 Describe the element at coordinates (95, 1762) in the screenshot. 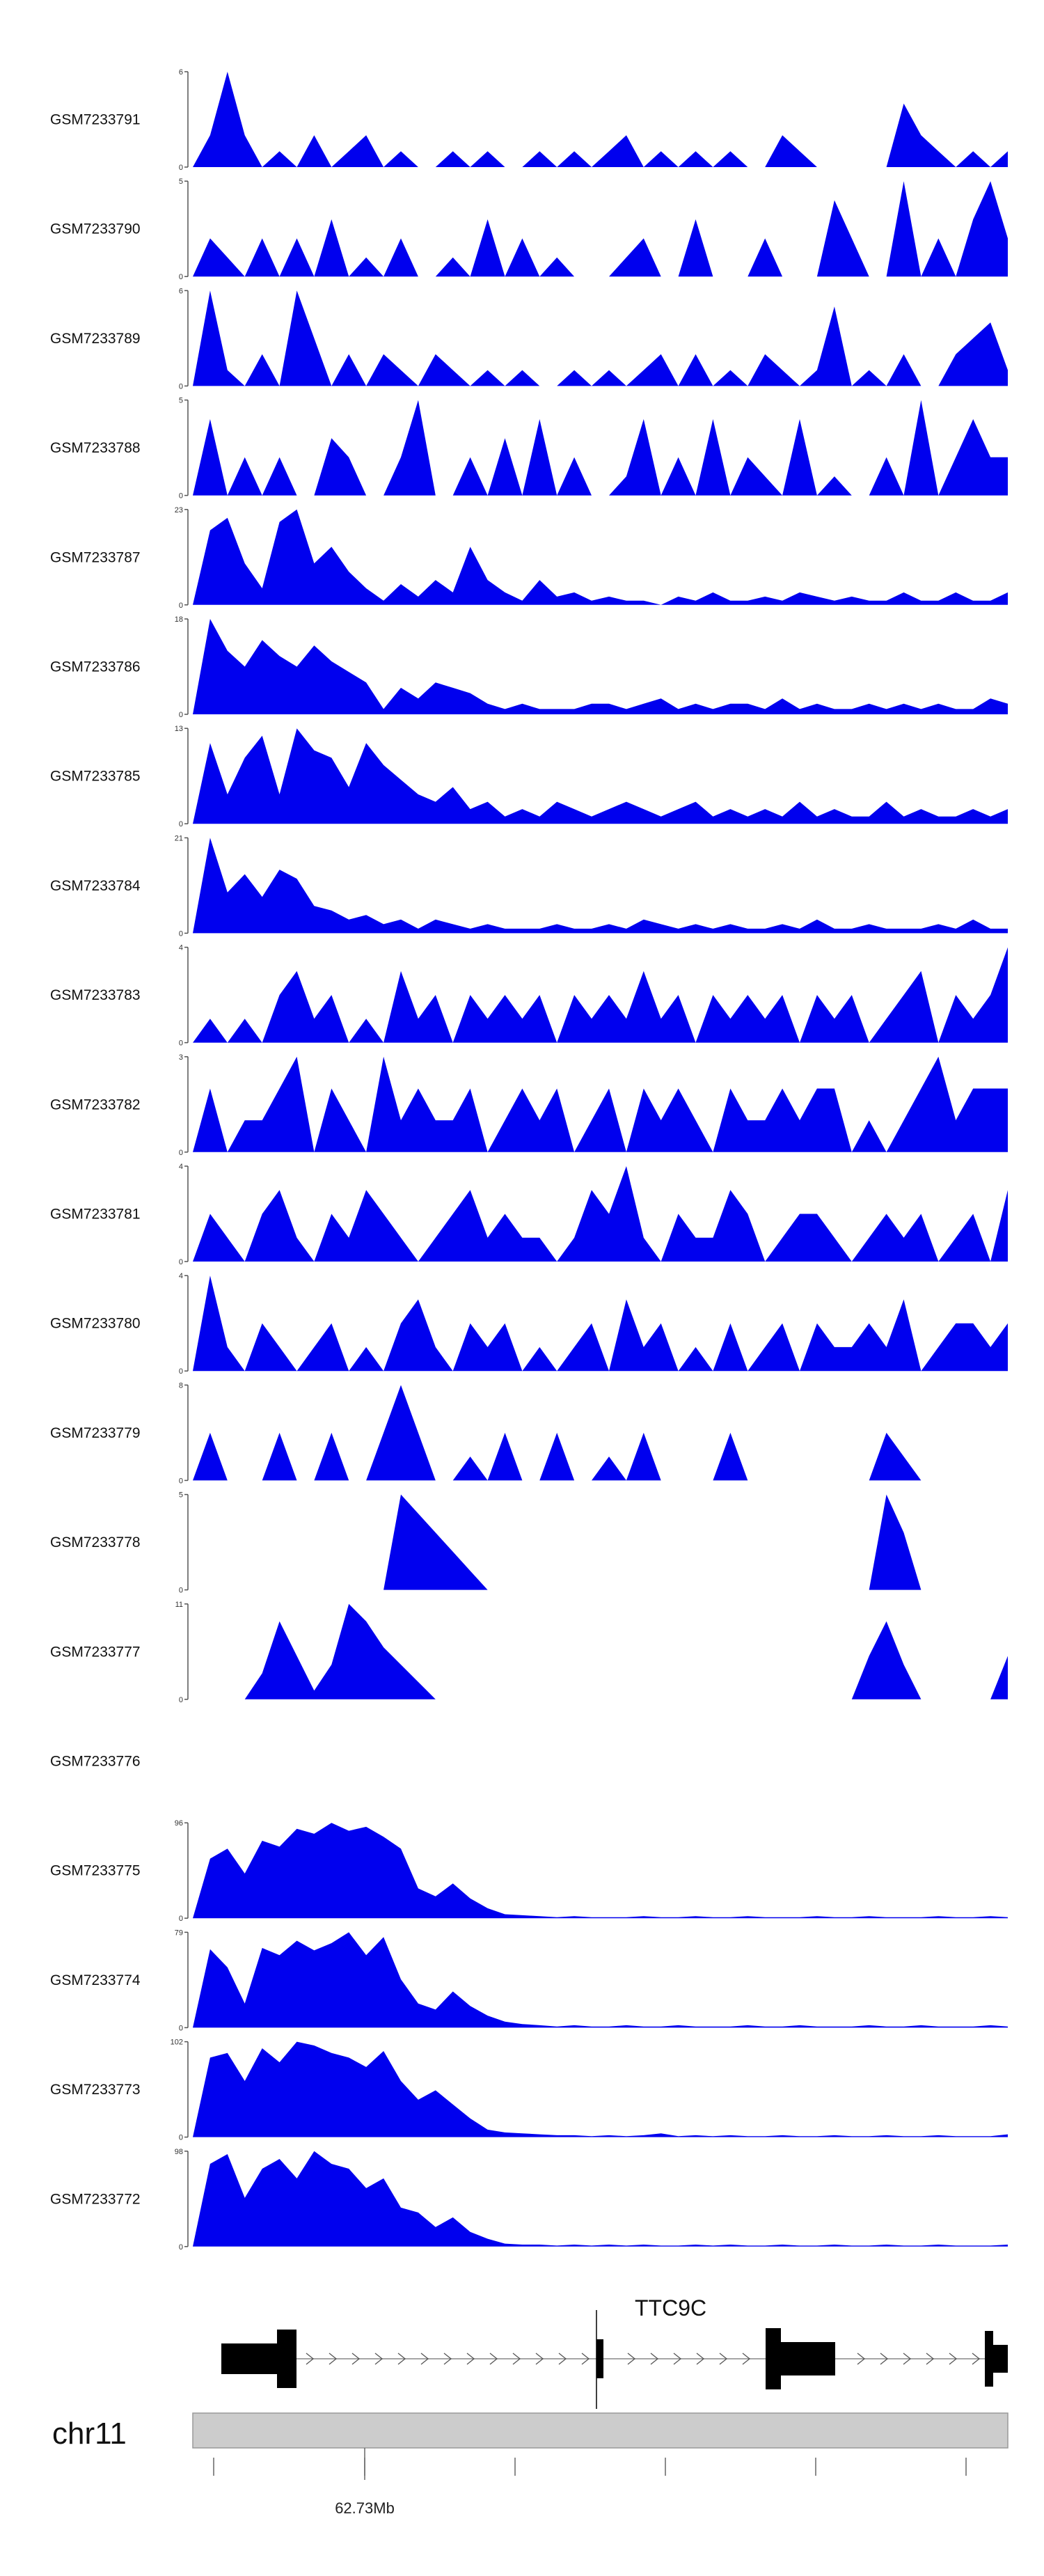

I see `track-label: GSM7233776` at that location.